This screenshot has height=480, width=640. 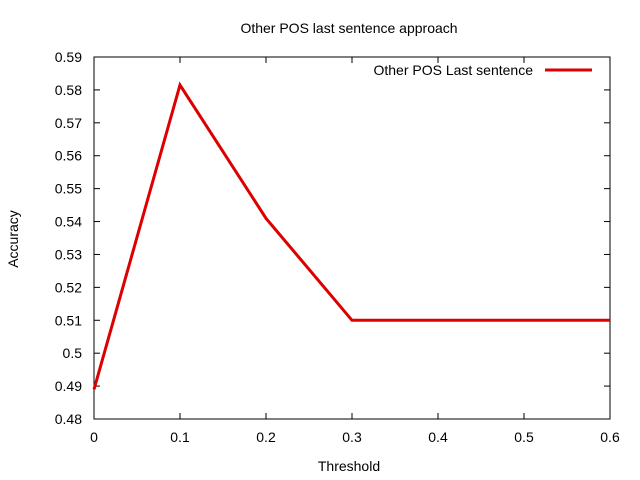 I want to click on y-tick-label: 0.51, so click(x=68, y=320).